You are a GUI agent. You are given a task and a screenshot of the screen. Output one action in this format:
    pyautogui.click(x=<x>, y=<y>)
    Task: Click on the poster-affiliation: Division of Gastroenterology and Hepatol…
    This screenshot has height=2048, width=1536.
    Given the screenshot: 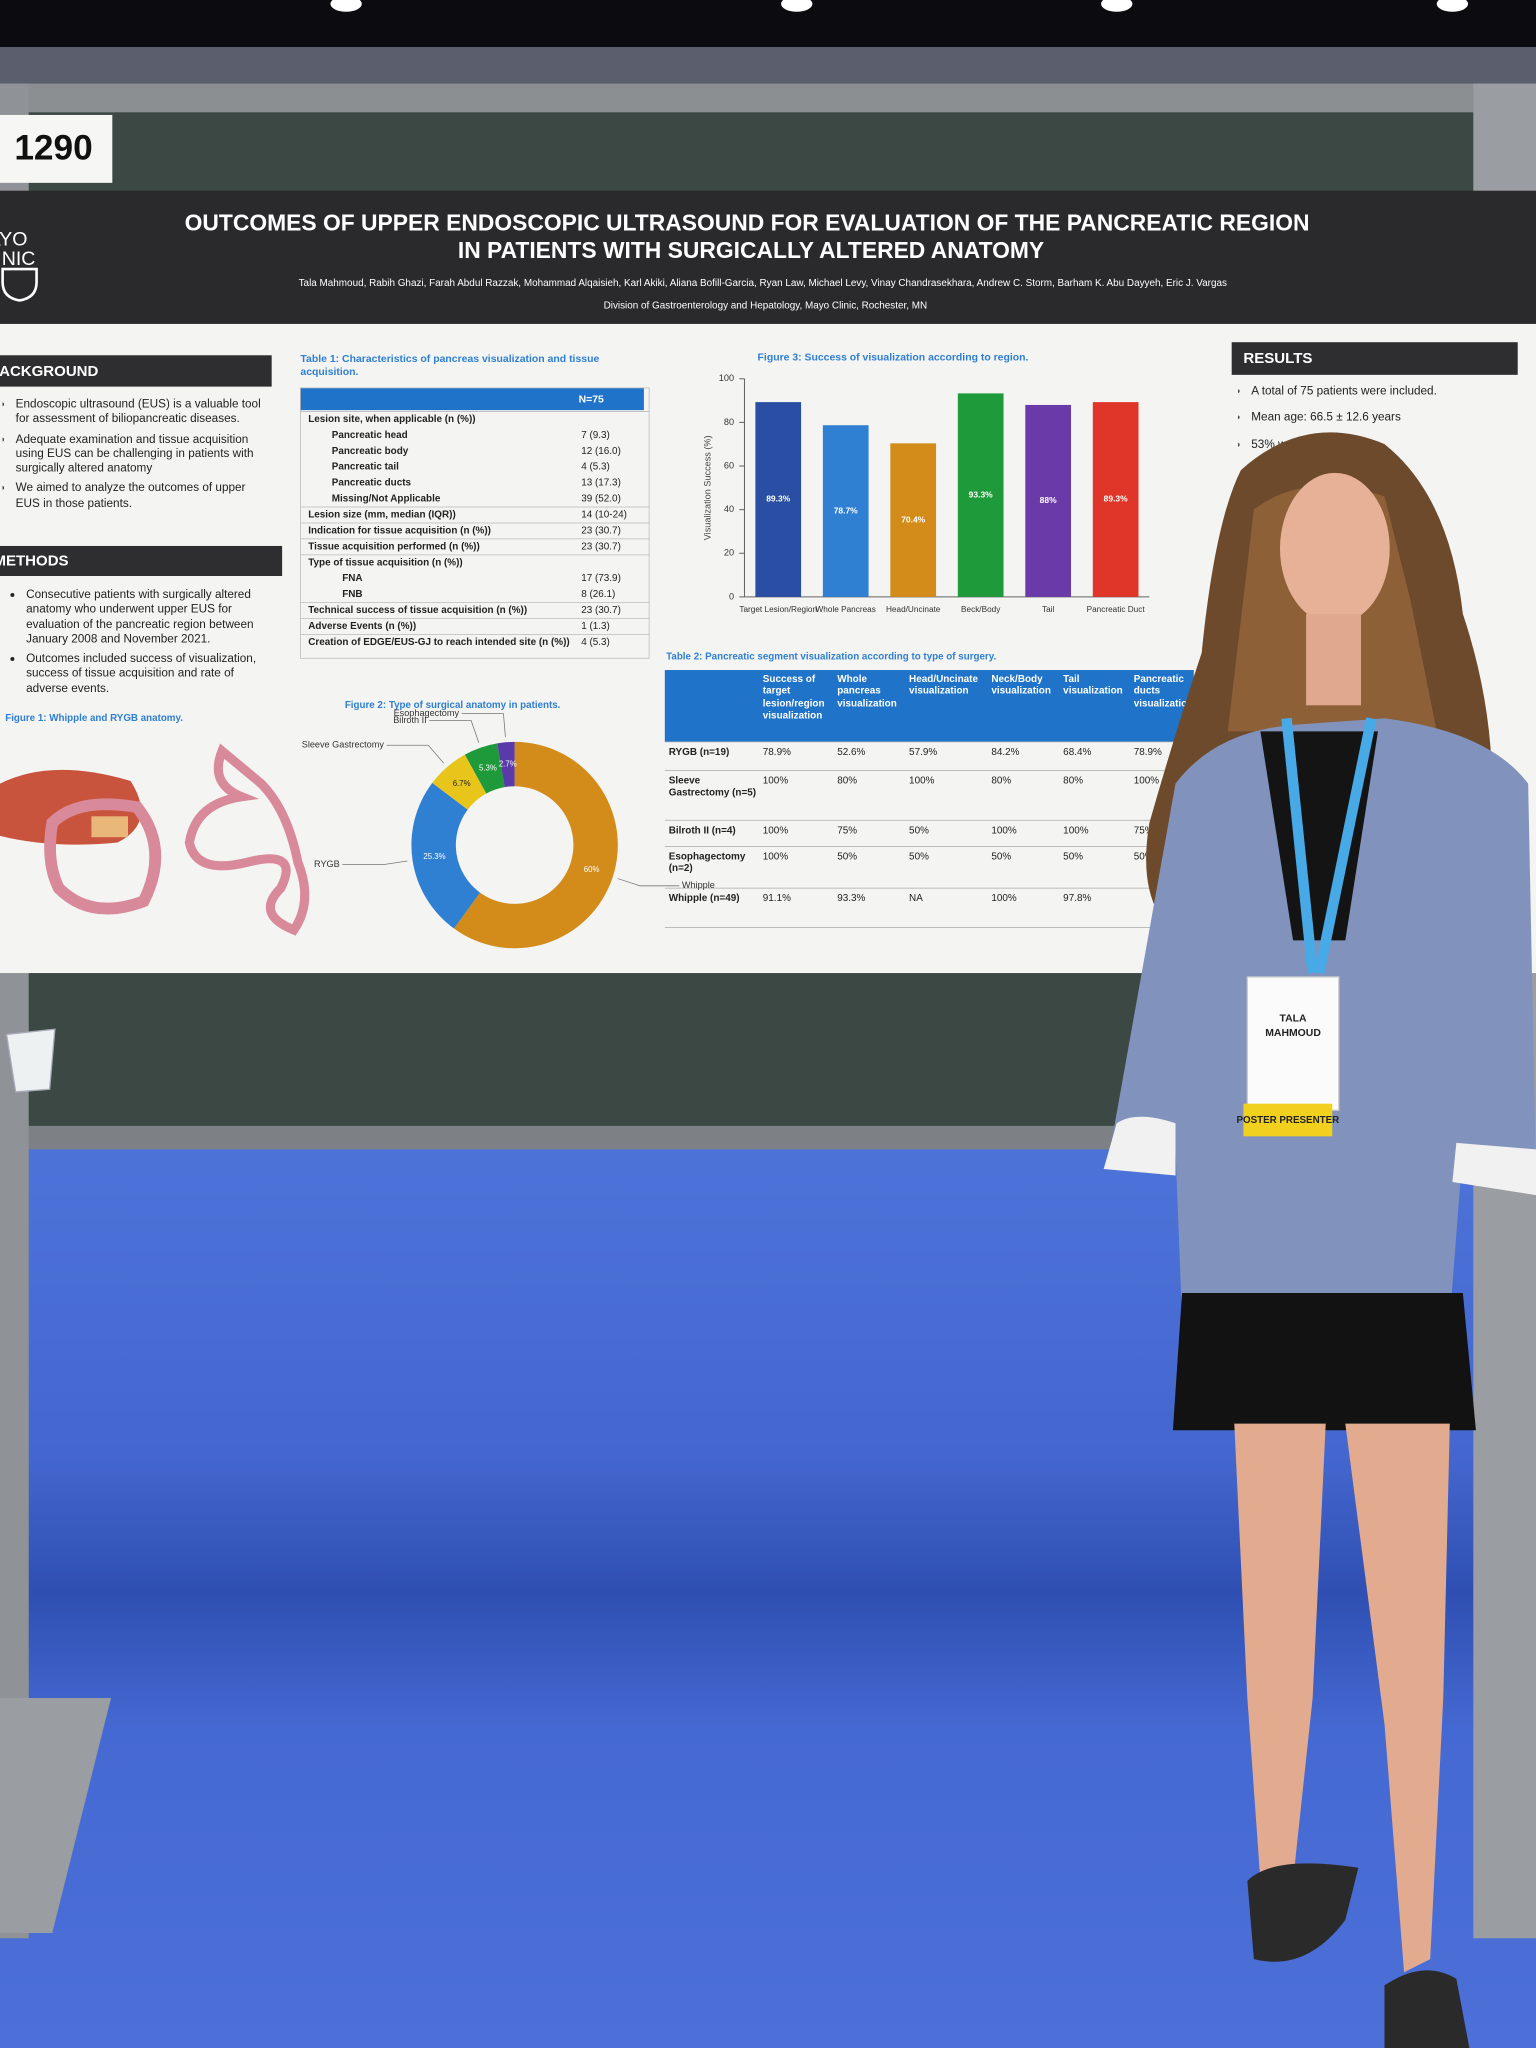 What is the action you would take?
    pyautogui.click(x=766, y=305)
    